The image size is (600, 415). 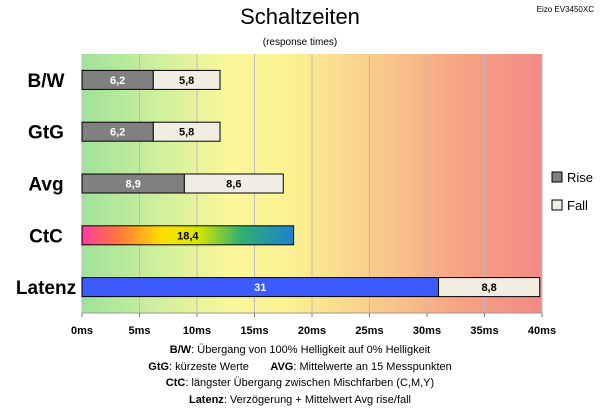 What do you see at coordinates (369, 331) in the screenshot?
I see `x-tick-label: 25ms` at bounding box center [369, 331].